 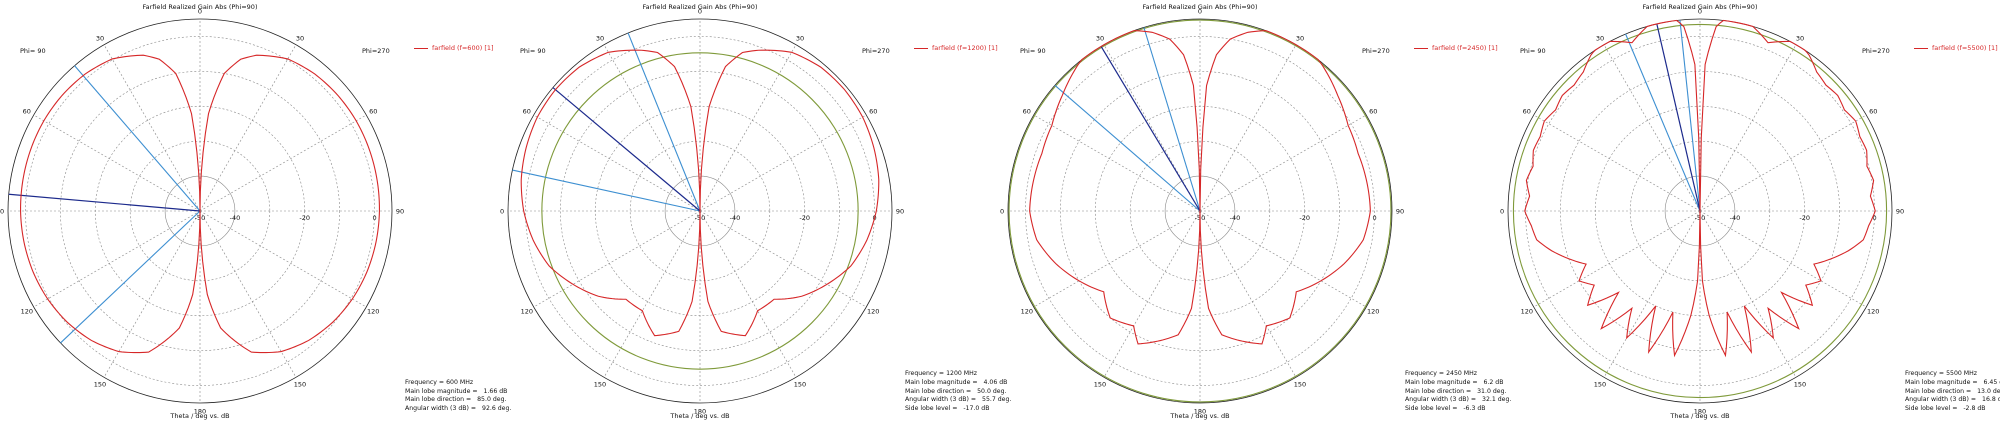 What do you see at coordinates (1931, 409) in the screenshot?
I see `info-label: Side lobe level =` at bounding box center [1931, 409].